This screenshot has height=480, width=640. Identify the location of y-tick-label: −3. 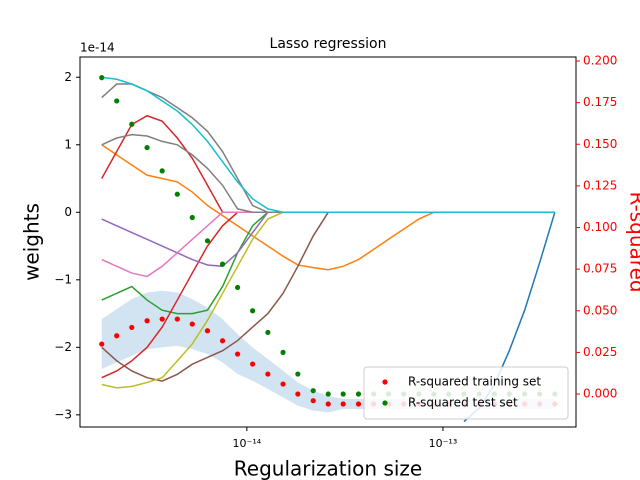
(63, 414).